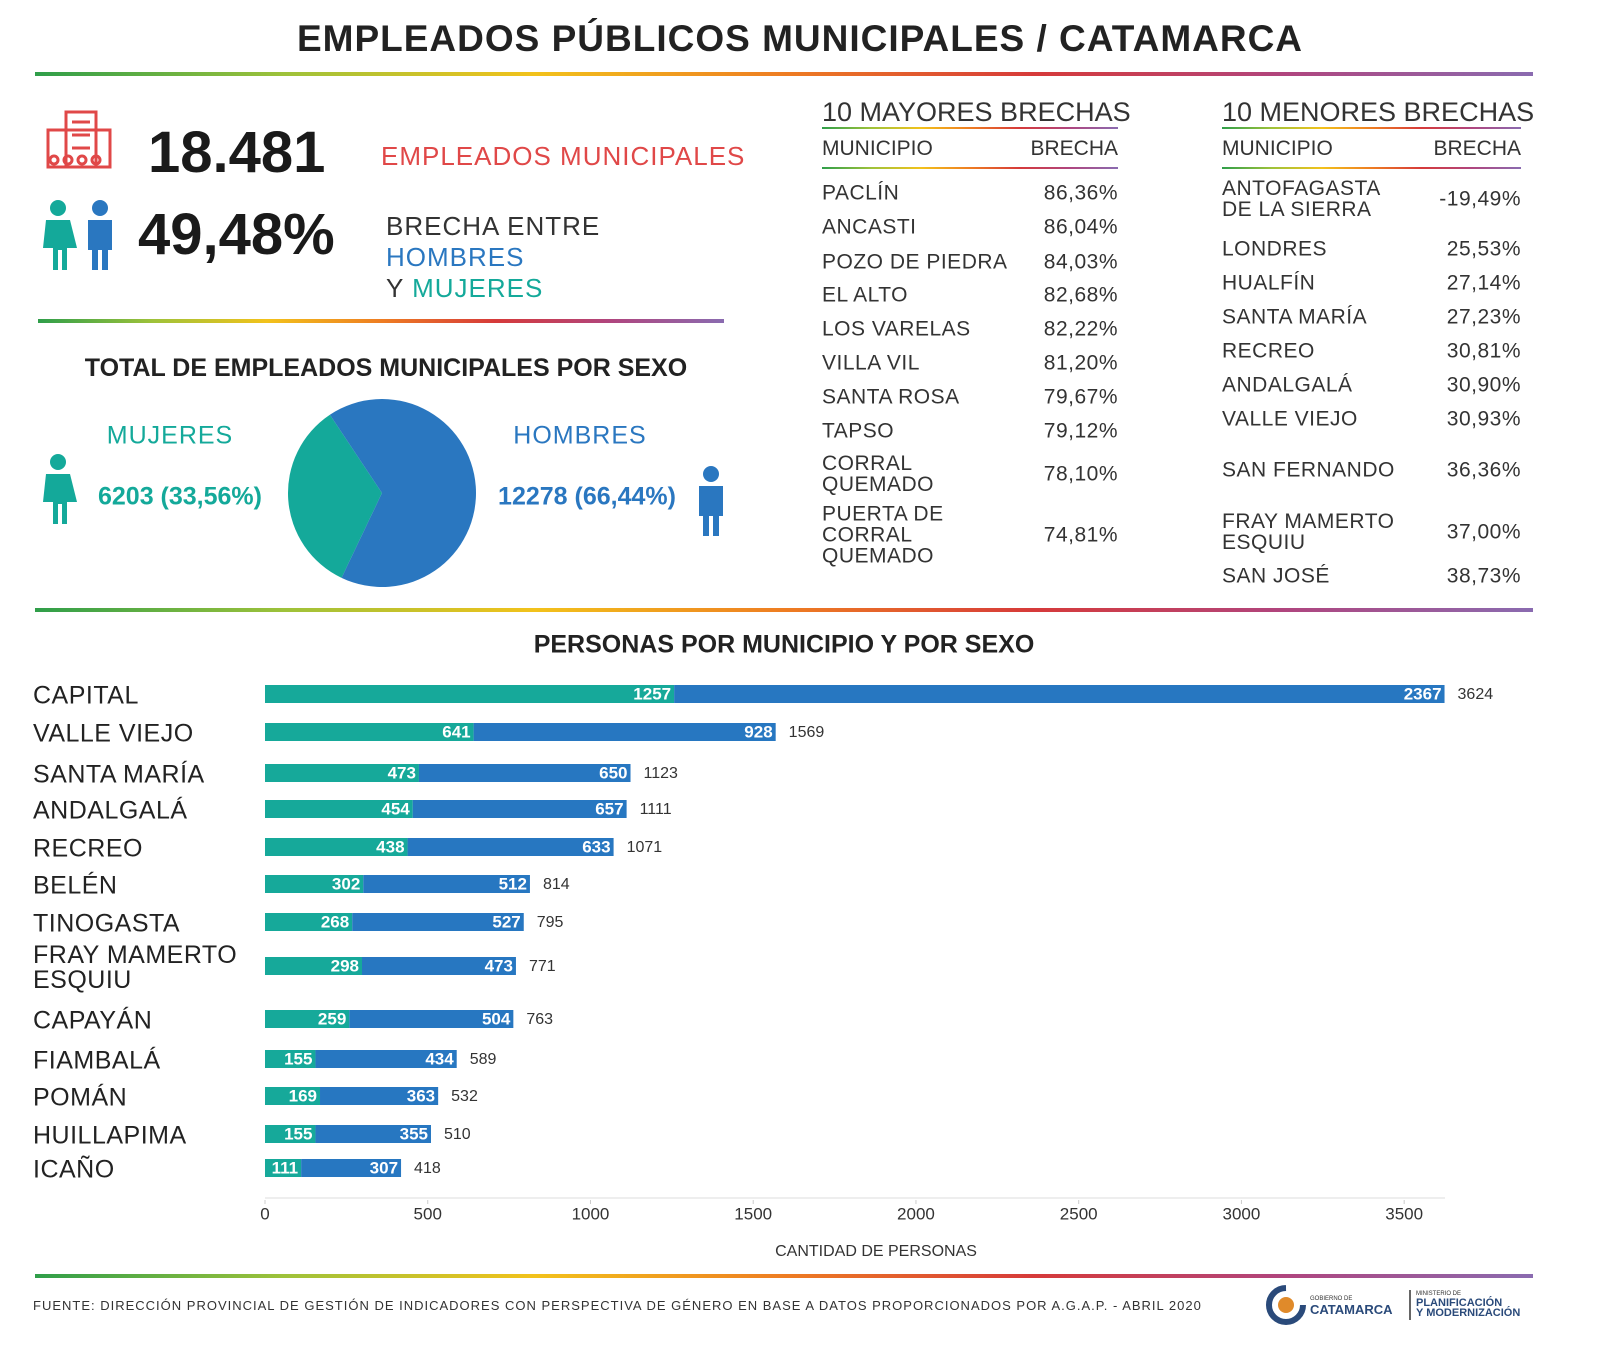 This screenshot has height=1362, width=1600. Describe the element at coordinates (539, 1019) in the screenshot. I see `total-label: 763` at that location.